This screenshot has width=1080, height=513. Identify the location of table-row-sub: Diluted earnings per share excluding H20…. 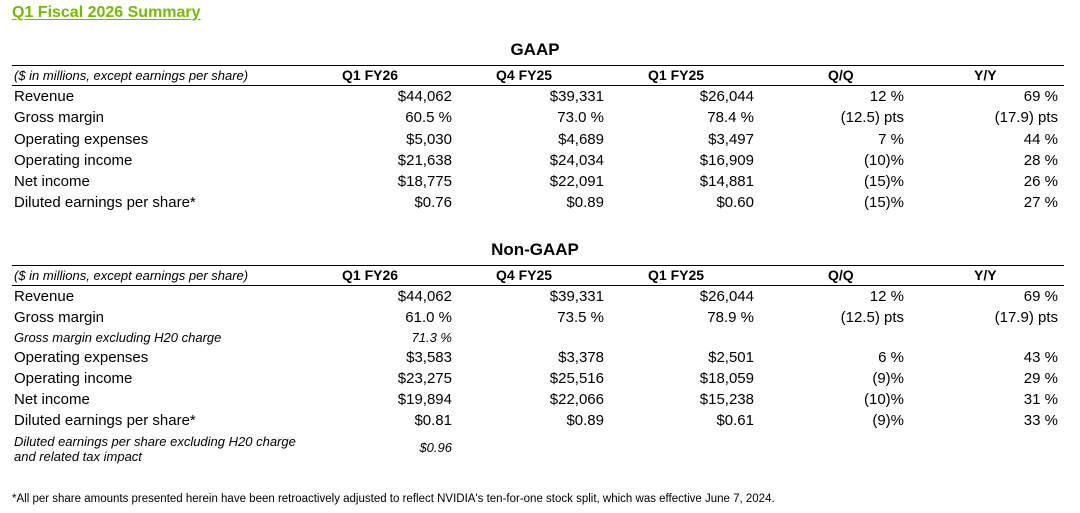
(538, 449).